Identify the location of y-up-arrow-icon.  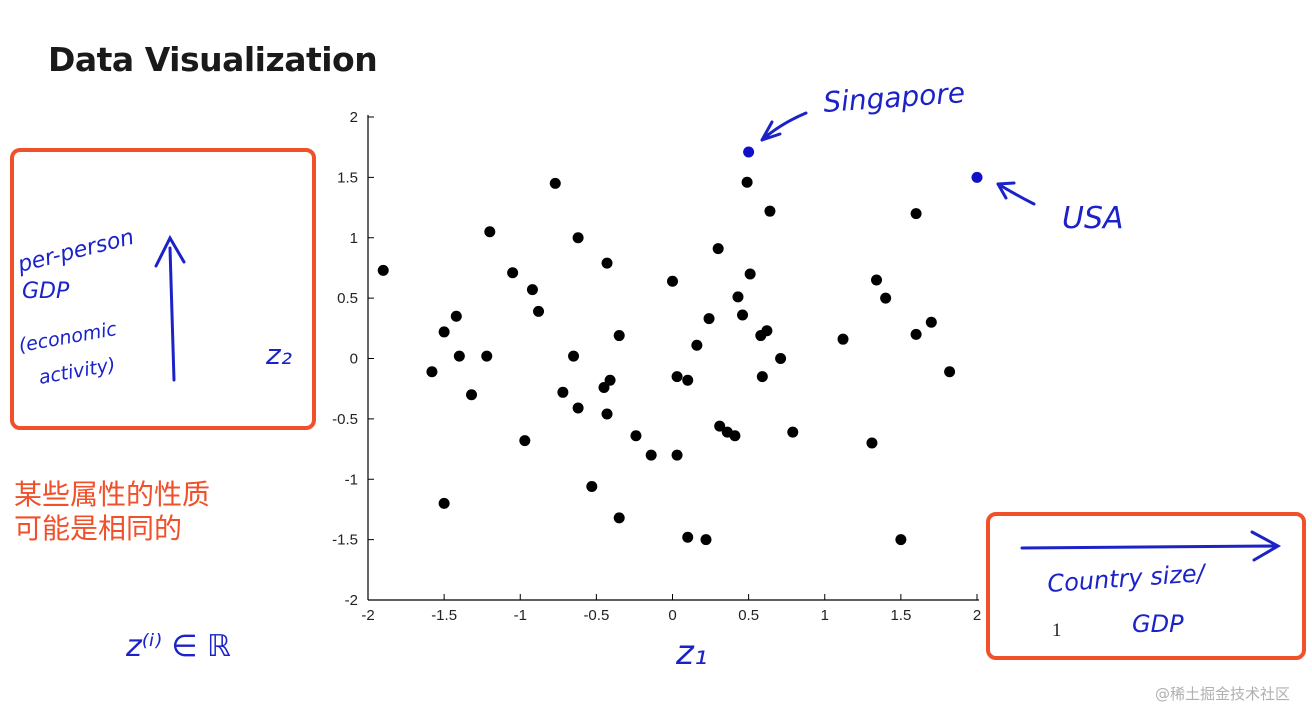
(170, 308).